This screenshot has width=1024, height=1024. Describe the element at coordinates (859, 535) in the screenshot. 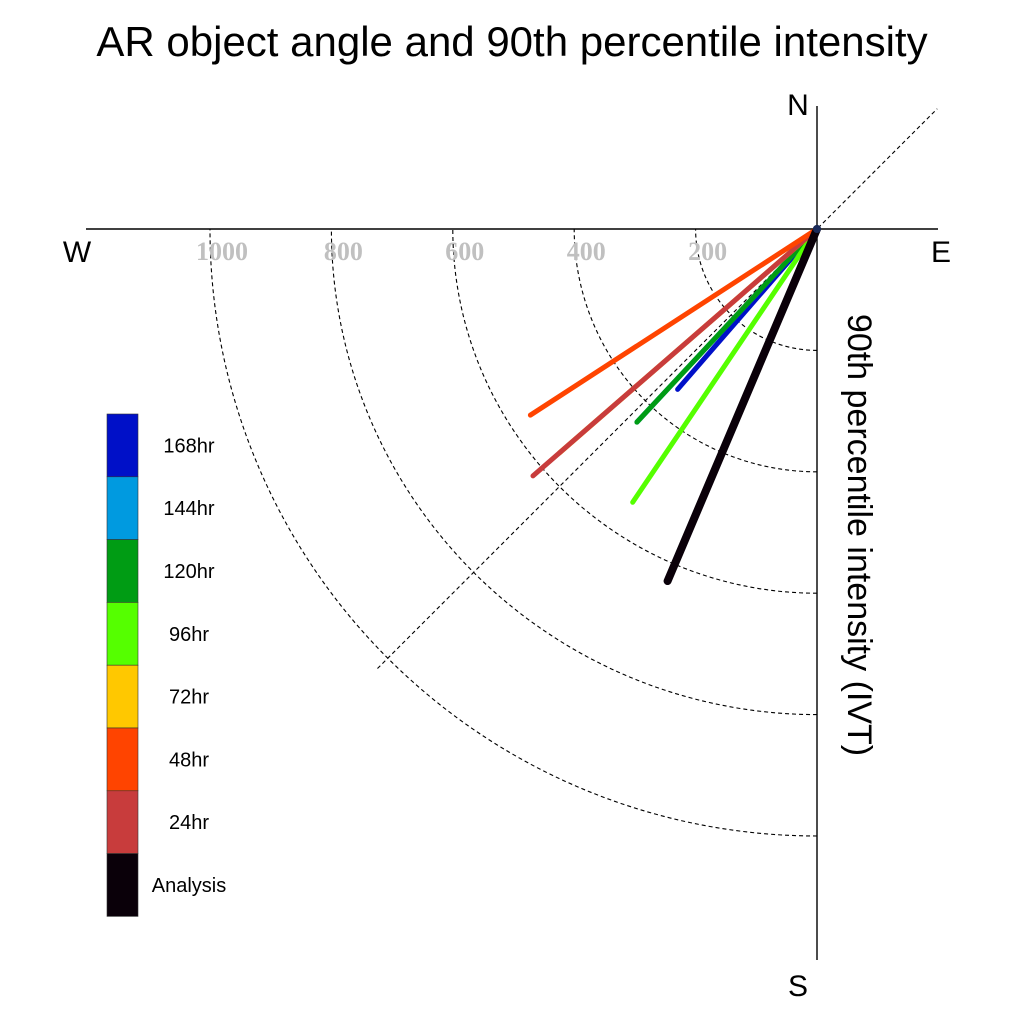

I see `radial-axis-title: 90th percentile intensity (IVT)` at that location.